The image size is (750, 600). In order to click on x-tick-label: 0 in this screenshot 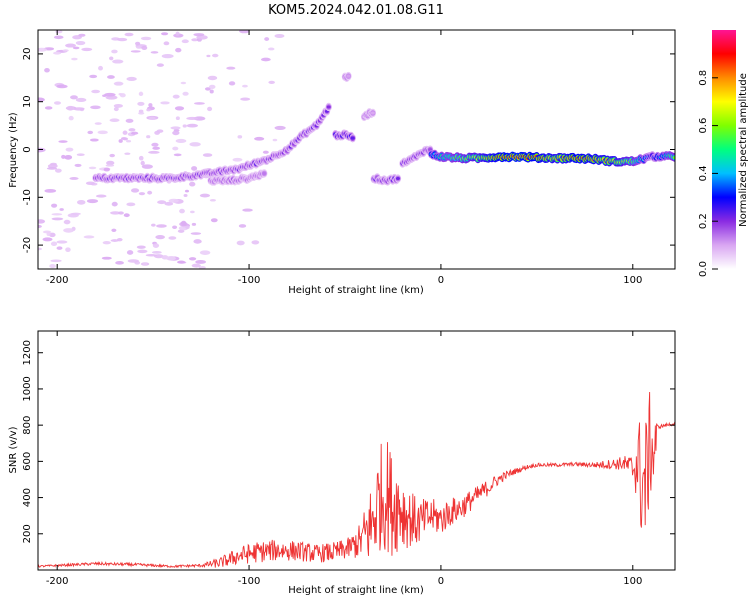, I will do `click(441, 280)`.